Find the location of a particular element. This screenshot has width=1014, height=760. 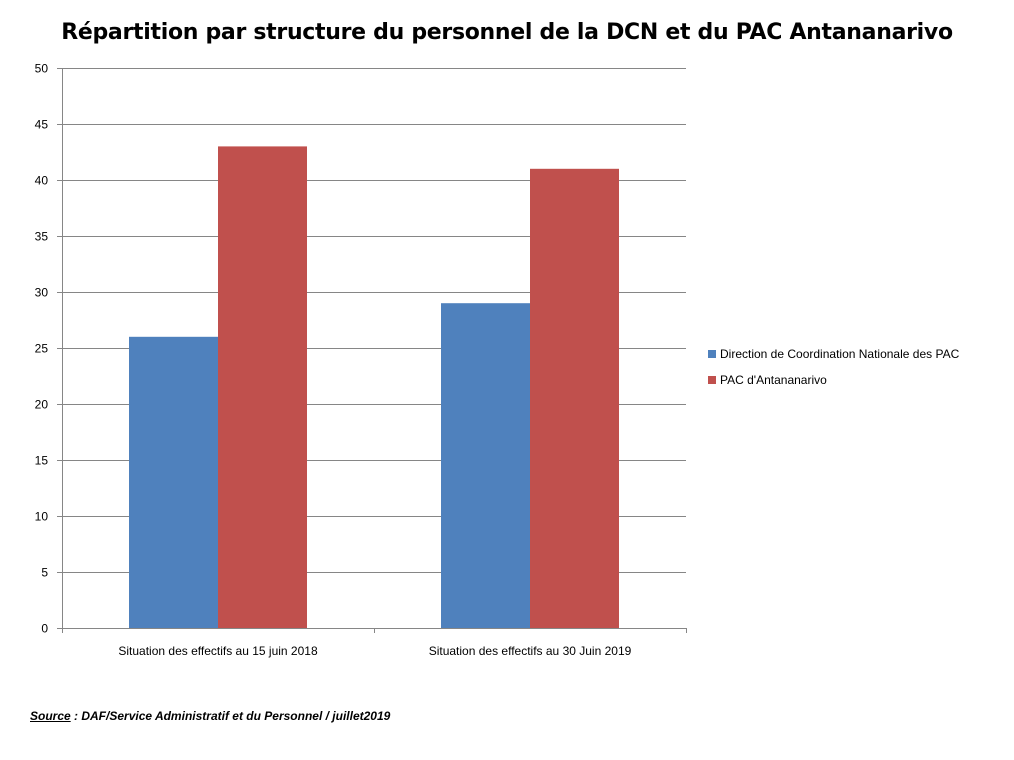

y-tick-label: 10 is located at coordinates (42, 517).